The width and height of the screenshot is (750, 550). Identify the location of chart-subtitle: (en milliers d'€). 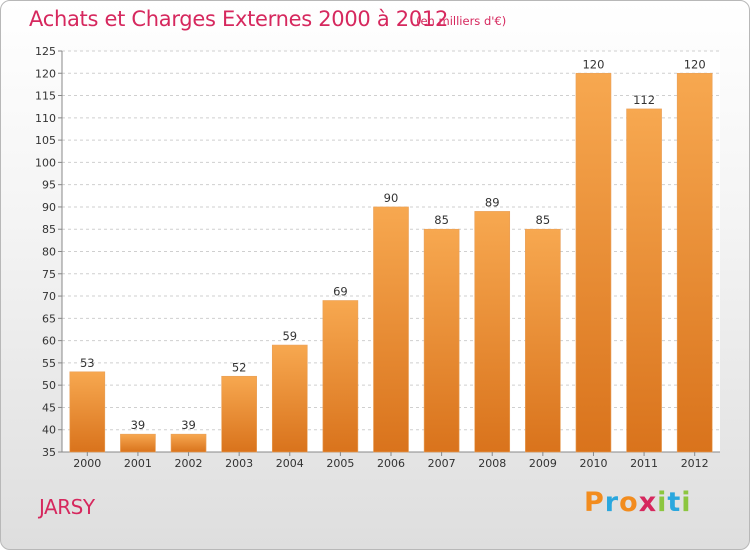
(461, 21).